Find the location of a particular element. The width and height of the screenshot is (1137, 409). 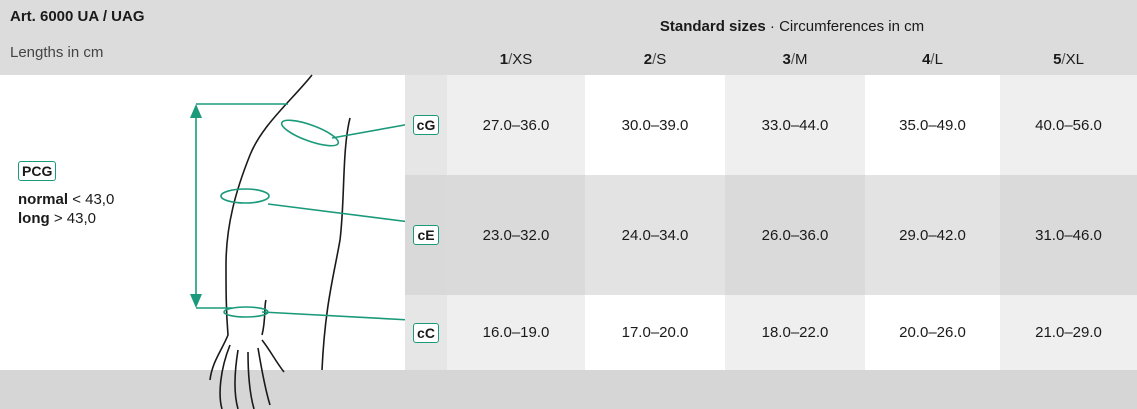

row-label: cG is located at coordinates (426, 125).